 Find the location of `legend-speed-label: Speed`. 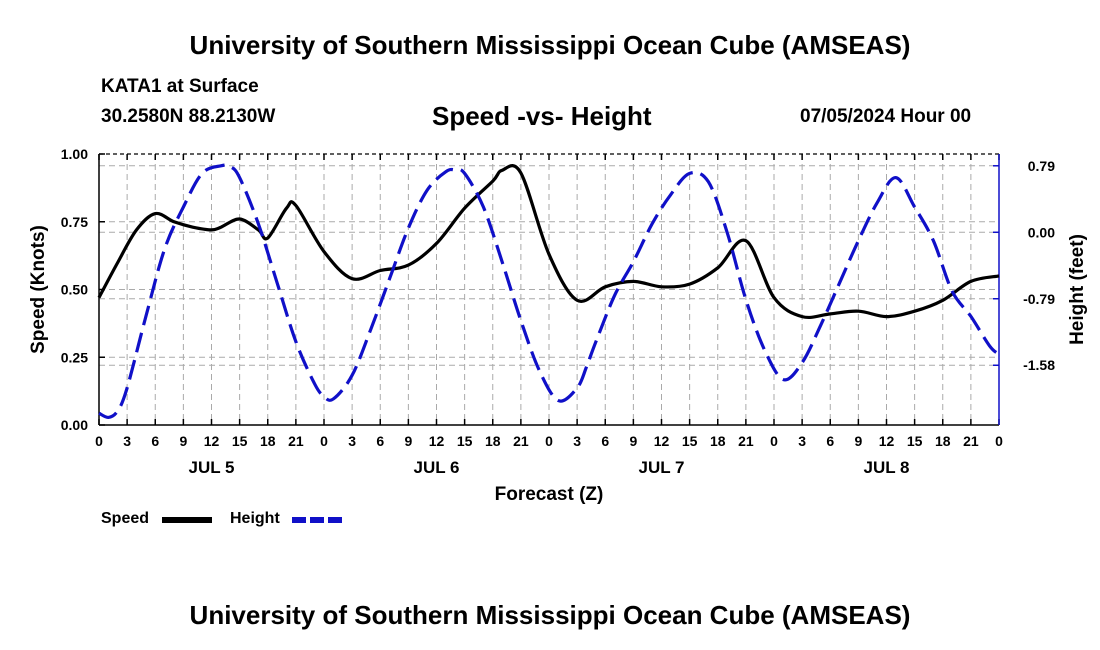

legend-speed-label: Speed is located at coordinates (125, 518).